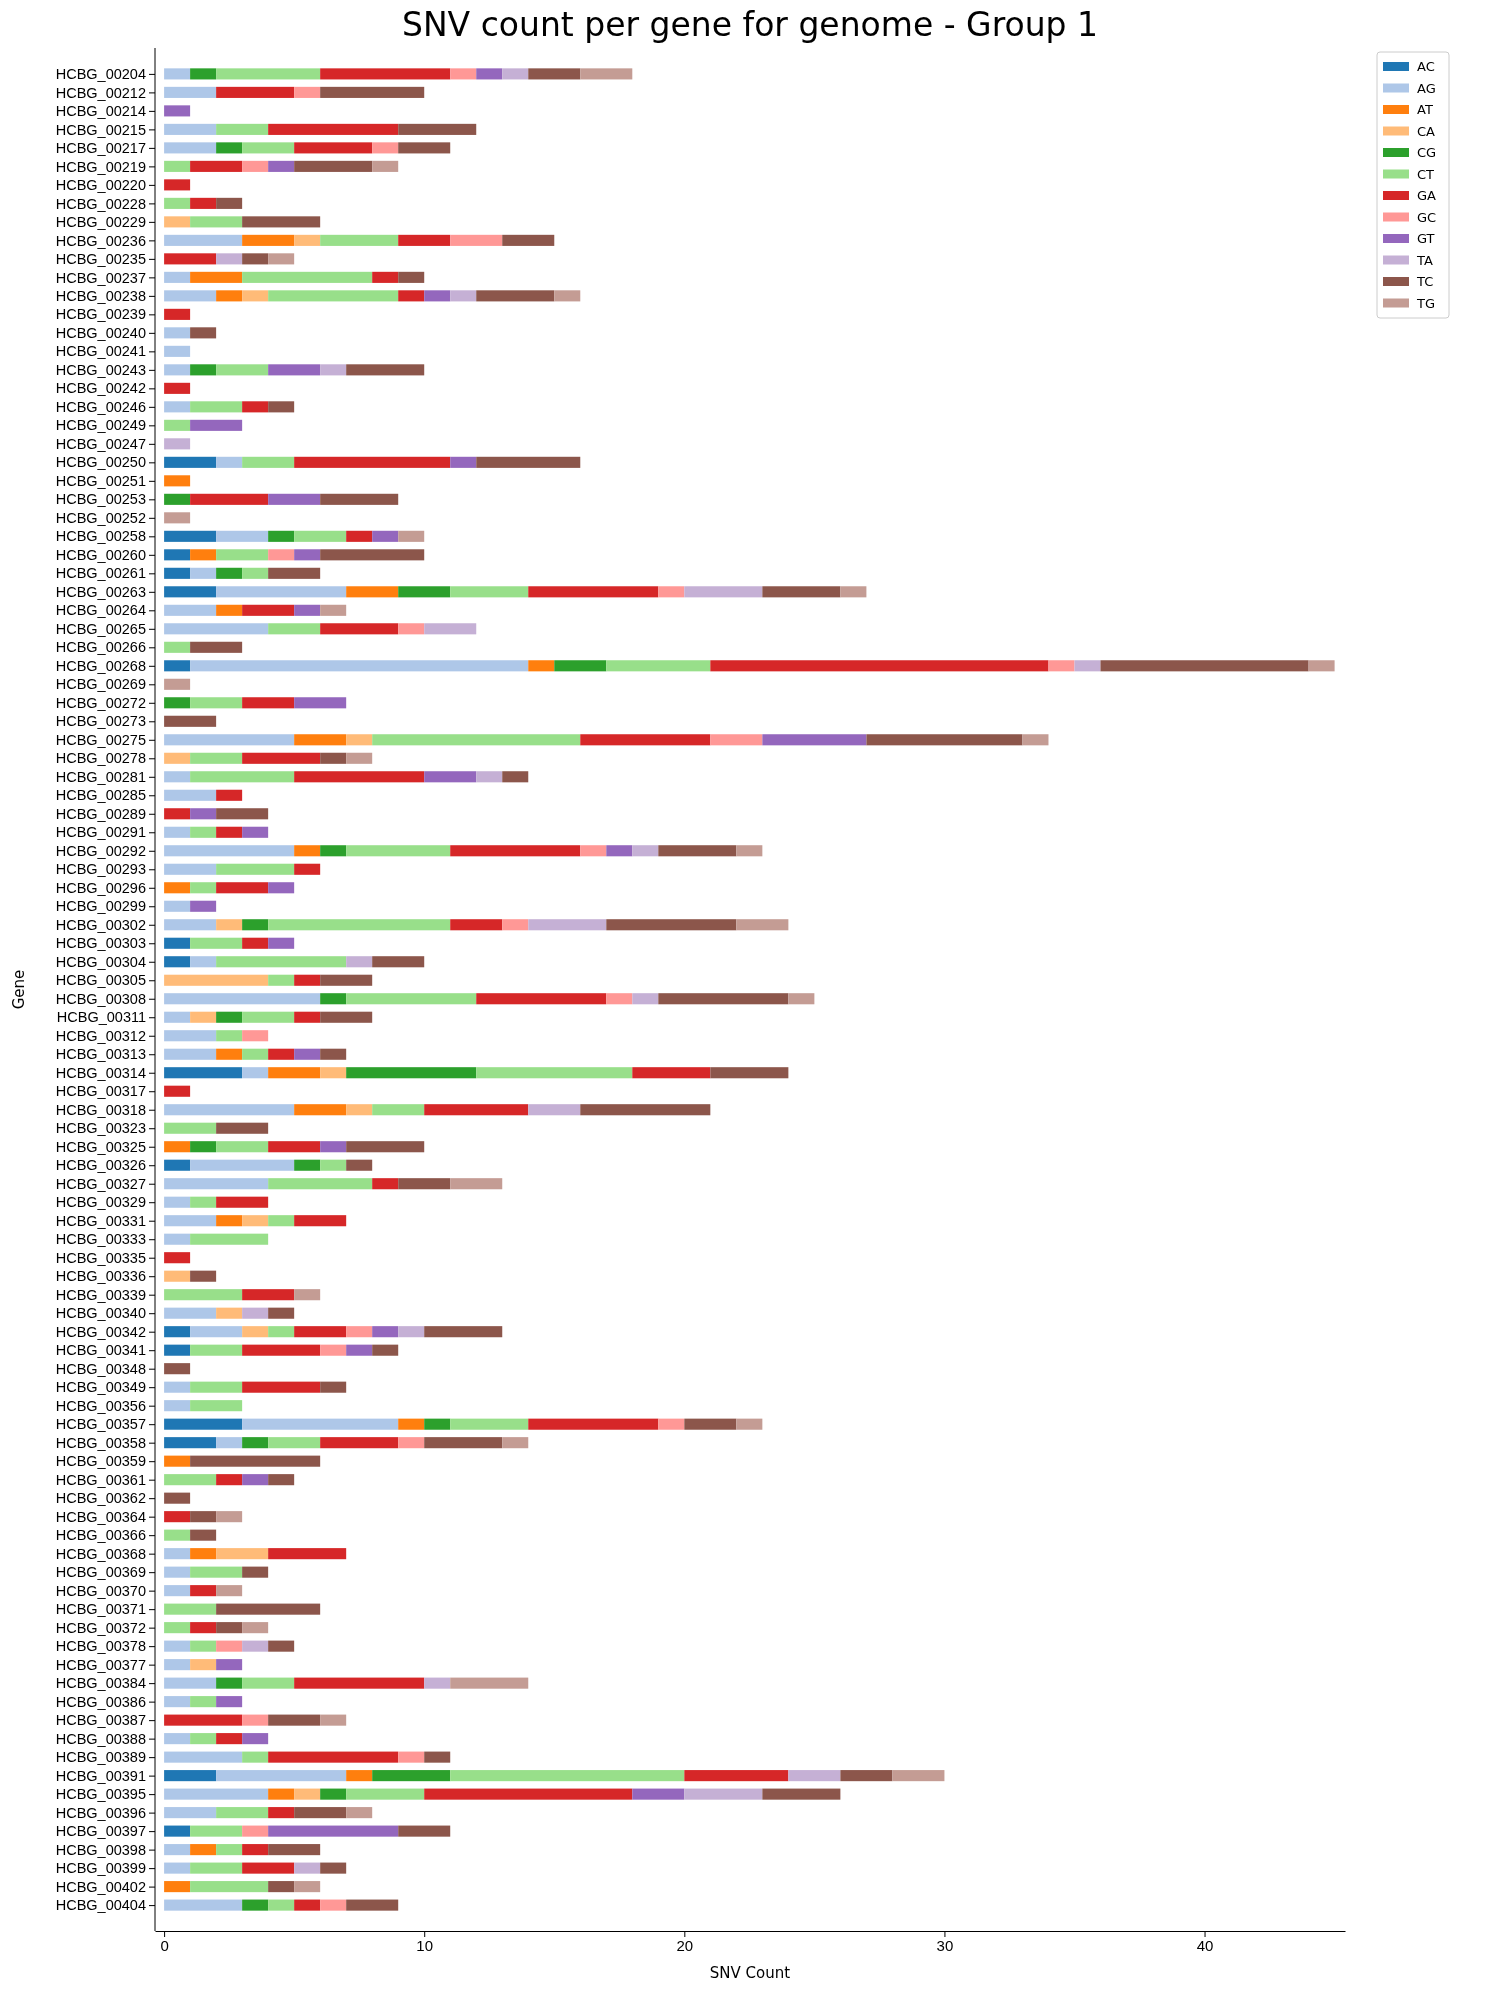  What do you see at coordinates (100, 1479) in the screenshot?
I see `y-tick-label: HCBG_00361` at bounding box center [100, 1479].